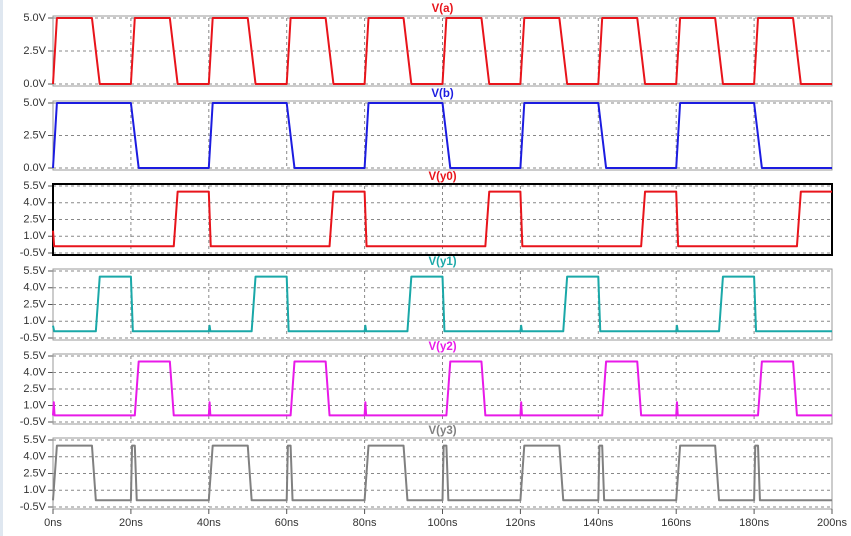  I want to click on pane-title: V(b), so click(442, 94).